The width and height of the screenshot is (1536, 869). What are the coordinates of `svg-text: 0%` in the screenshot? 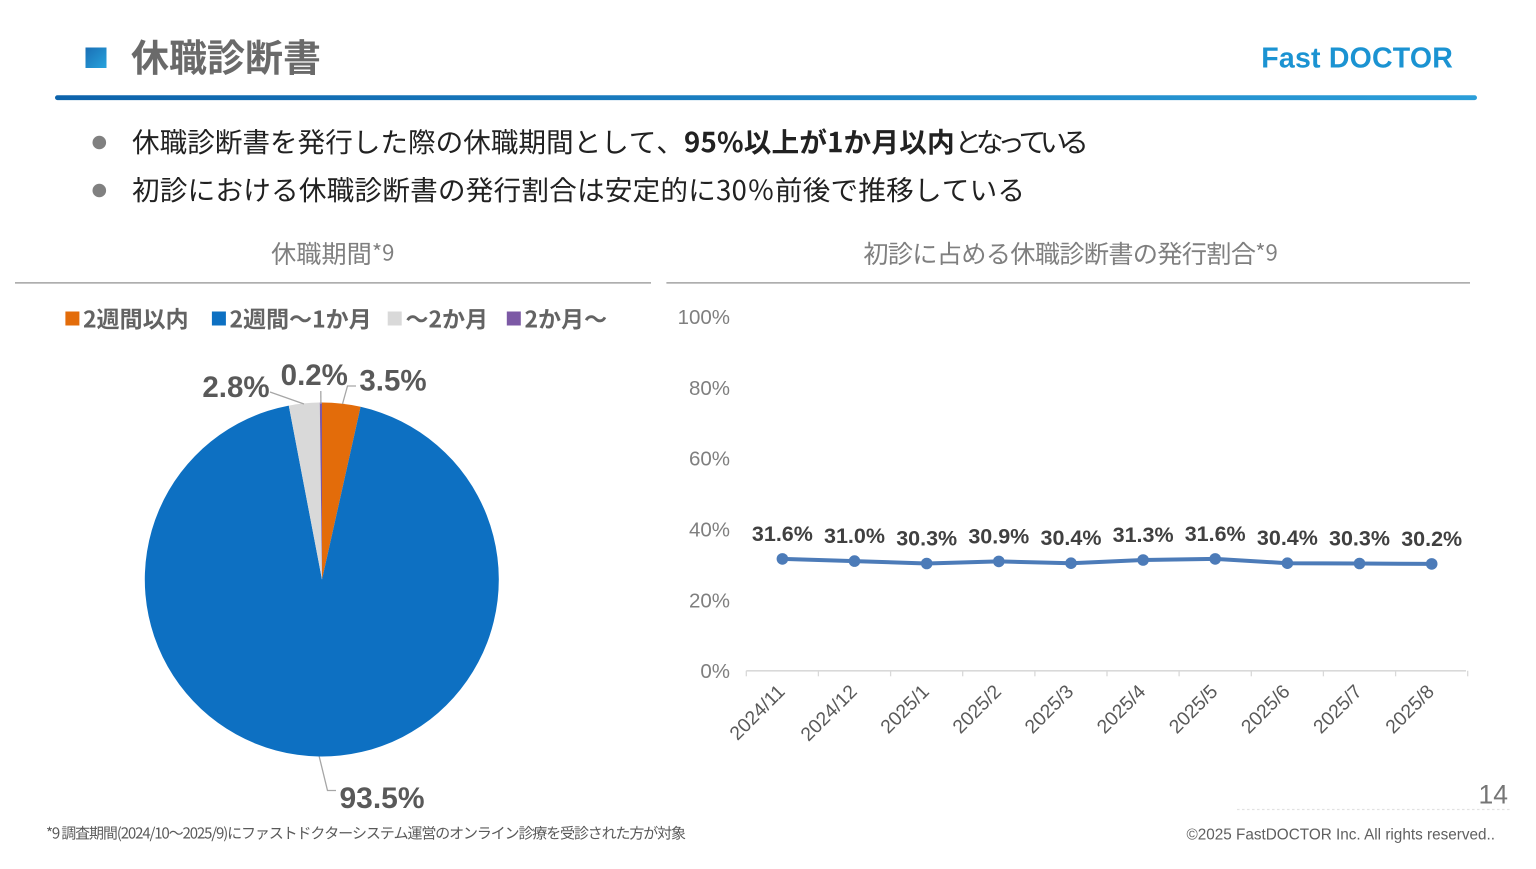 It's located at (715, 671).